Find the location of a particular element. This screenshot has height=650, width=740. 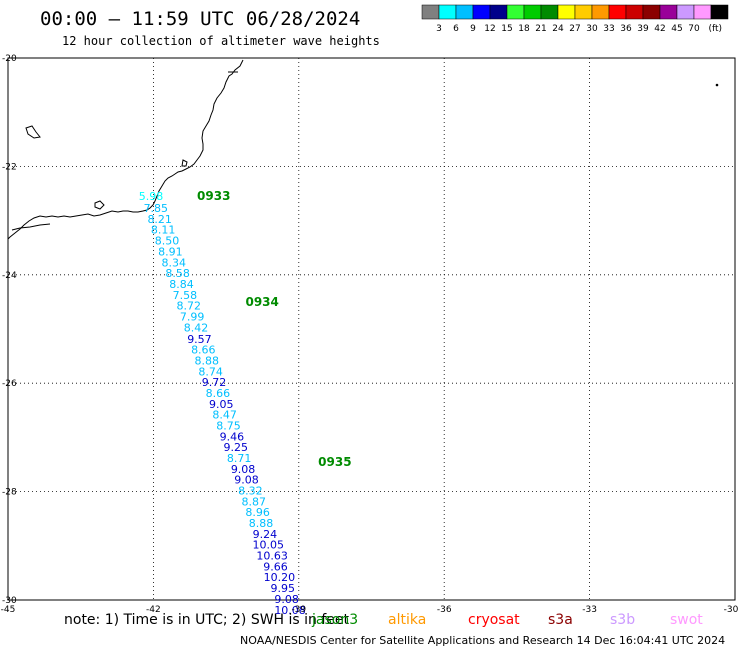

swh-point-label: 7.85 is located at coordinates (156, 208).